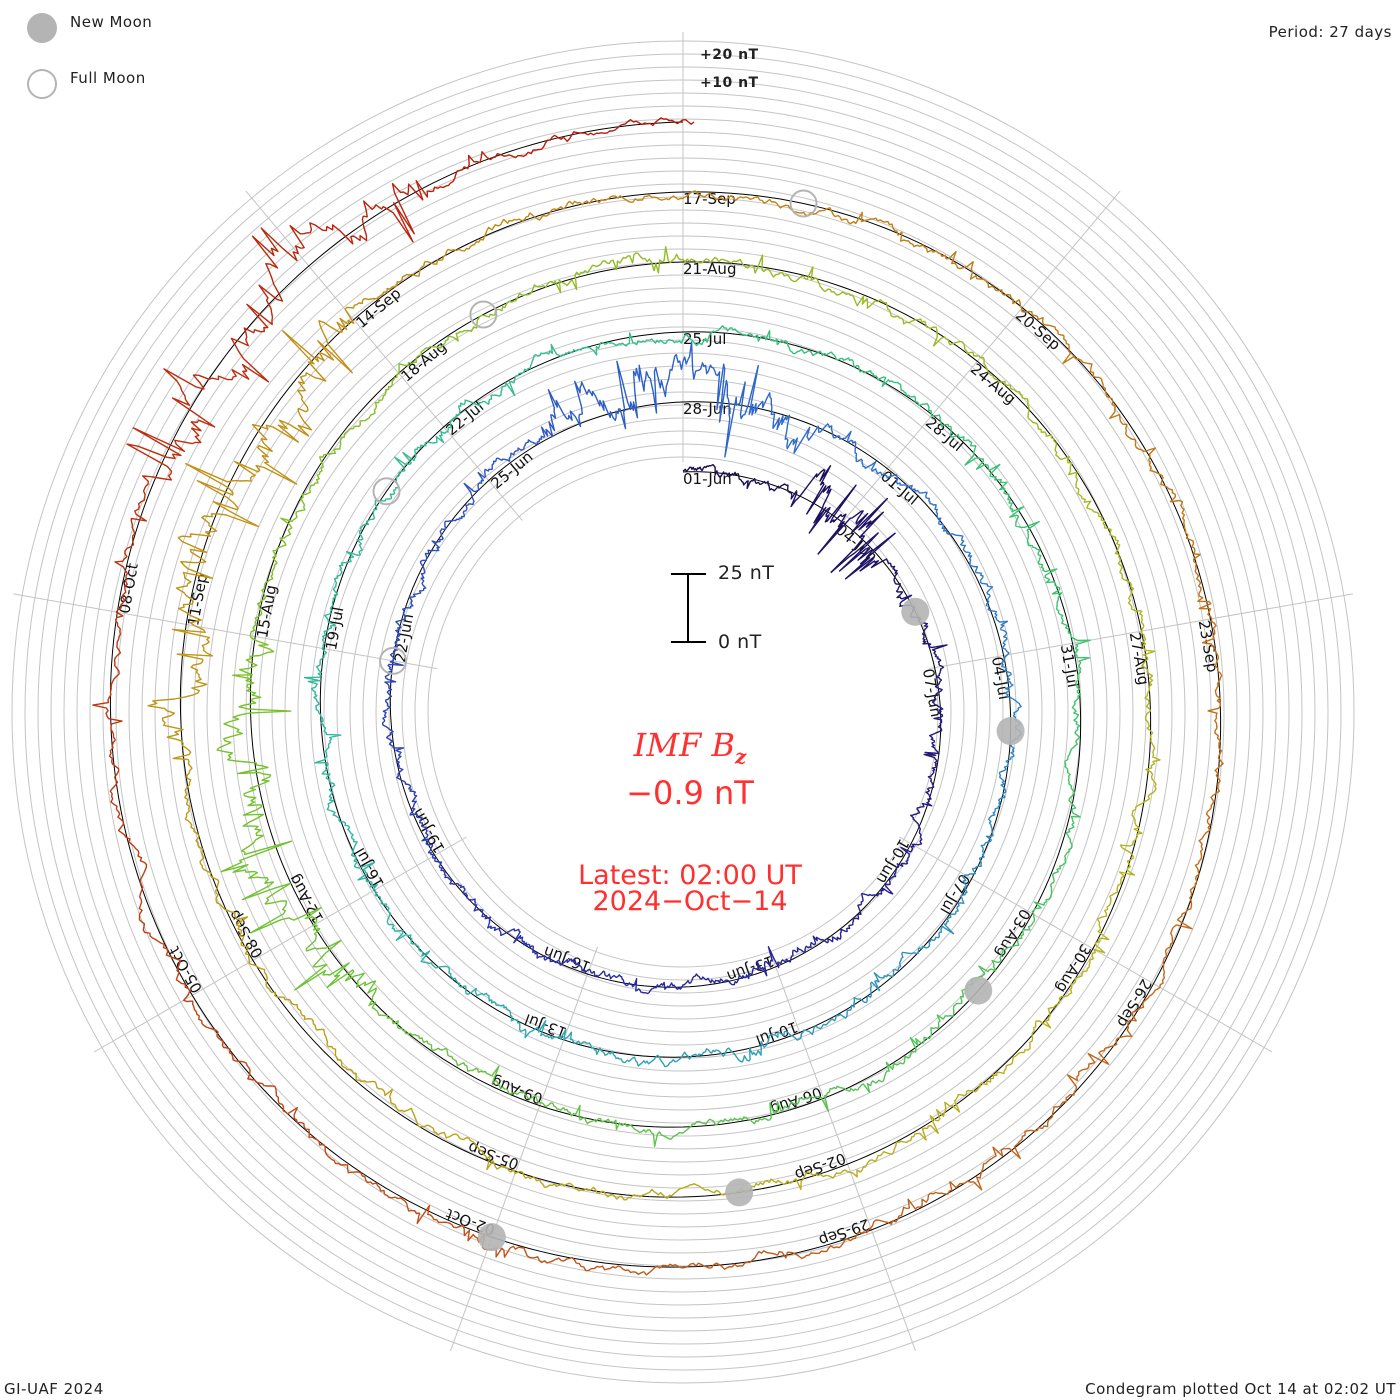 The width and height of the screenshot is (1400, 1400). What do you see at coordinates (491, 1237) in the screenshot?
I see `new-moon-marker` at bounding box center [491, 1237].